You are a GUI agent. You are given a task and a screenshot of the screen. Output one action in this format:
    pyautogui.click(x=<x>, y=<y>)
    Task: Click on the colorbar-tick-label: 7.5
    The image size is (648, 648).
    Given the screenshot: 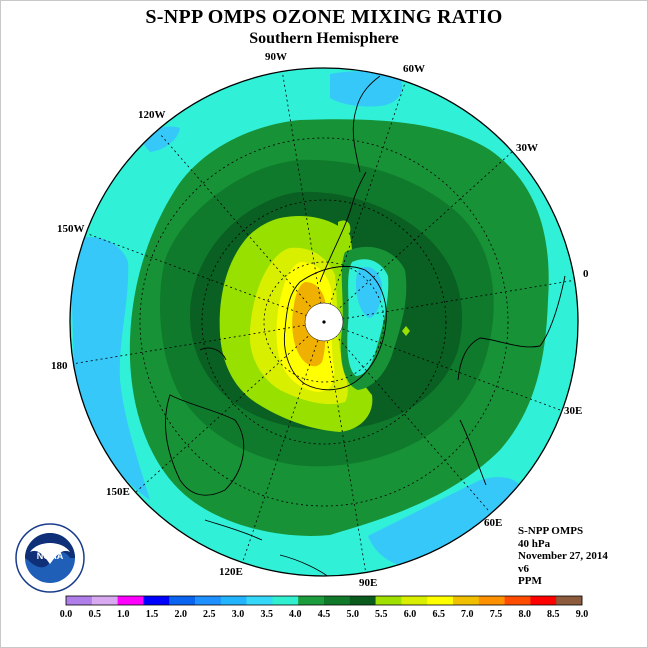 What is the action you would take?
    pyautogui.click(x=496, y=614)
    